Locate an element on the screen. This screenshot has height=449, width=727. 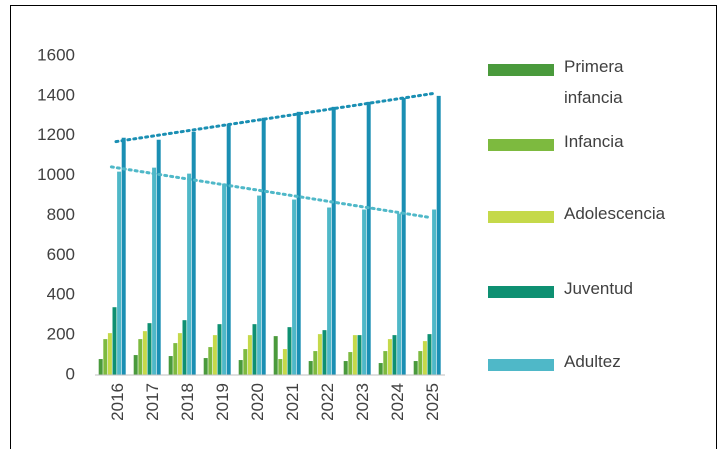
x-tick-label: 2019 is located at coordinates (222, 402).